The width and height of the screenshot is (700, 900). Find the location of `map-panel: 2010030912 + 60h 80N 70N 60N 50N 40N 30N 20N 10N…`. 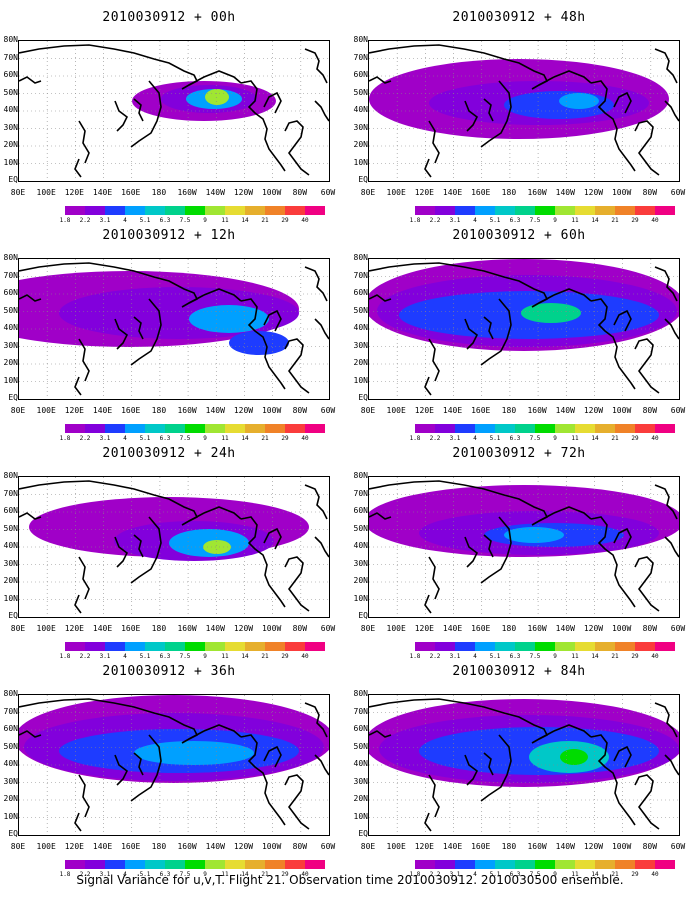

map-panel: 2010030912 + 60h 80N 70N 60N 50N 40N 30N 20N 10N… is located at coordinates (520, 336).